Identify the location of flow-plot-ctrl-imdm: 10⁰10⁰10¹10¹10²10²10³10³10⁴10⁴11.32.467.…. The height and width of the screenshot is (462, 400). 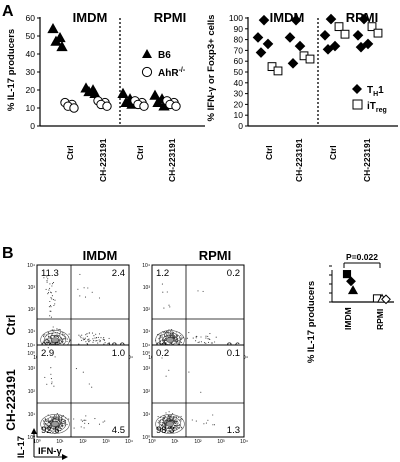
(80, 312).